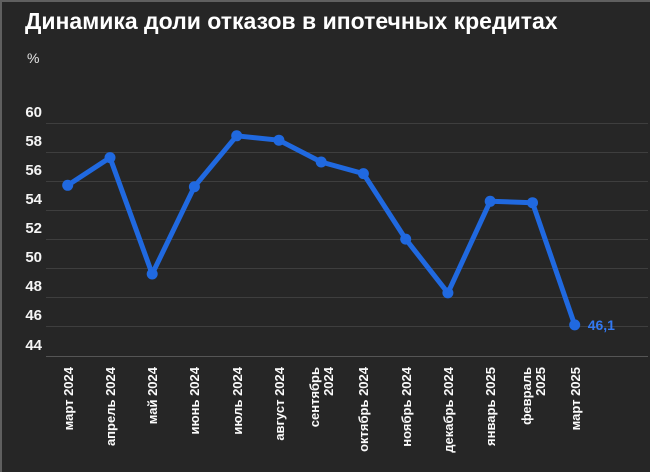  I want to click on x-axis-label-text: октябрь 2024, so click(364, 409).